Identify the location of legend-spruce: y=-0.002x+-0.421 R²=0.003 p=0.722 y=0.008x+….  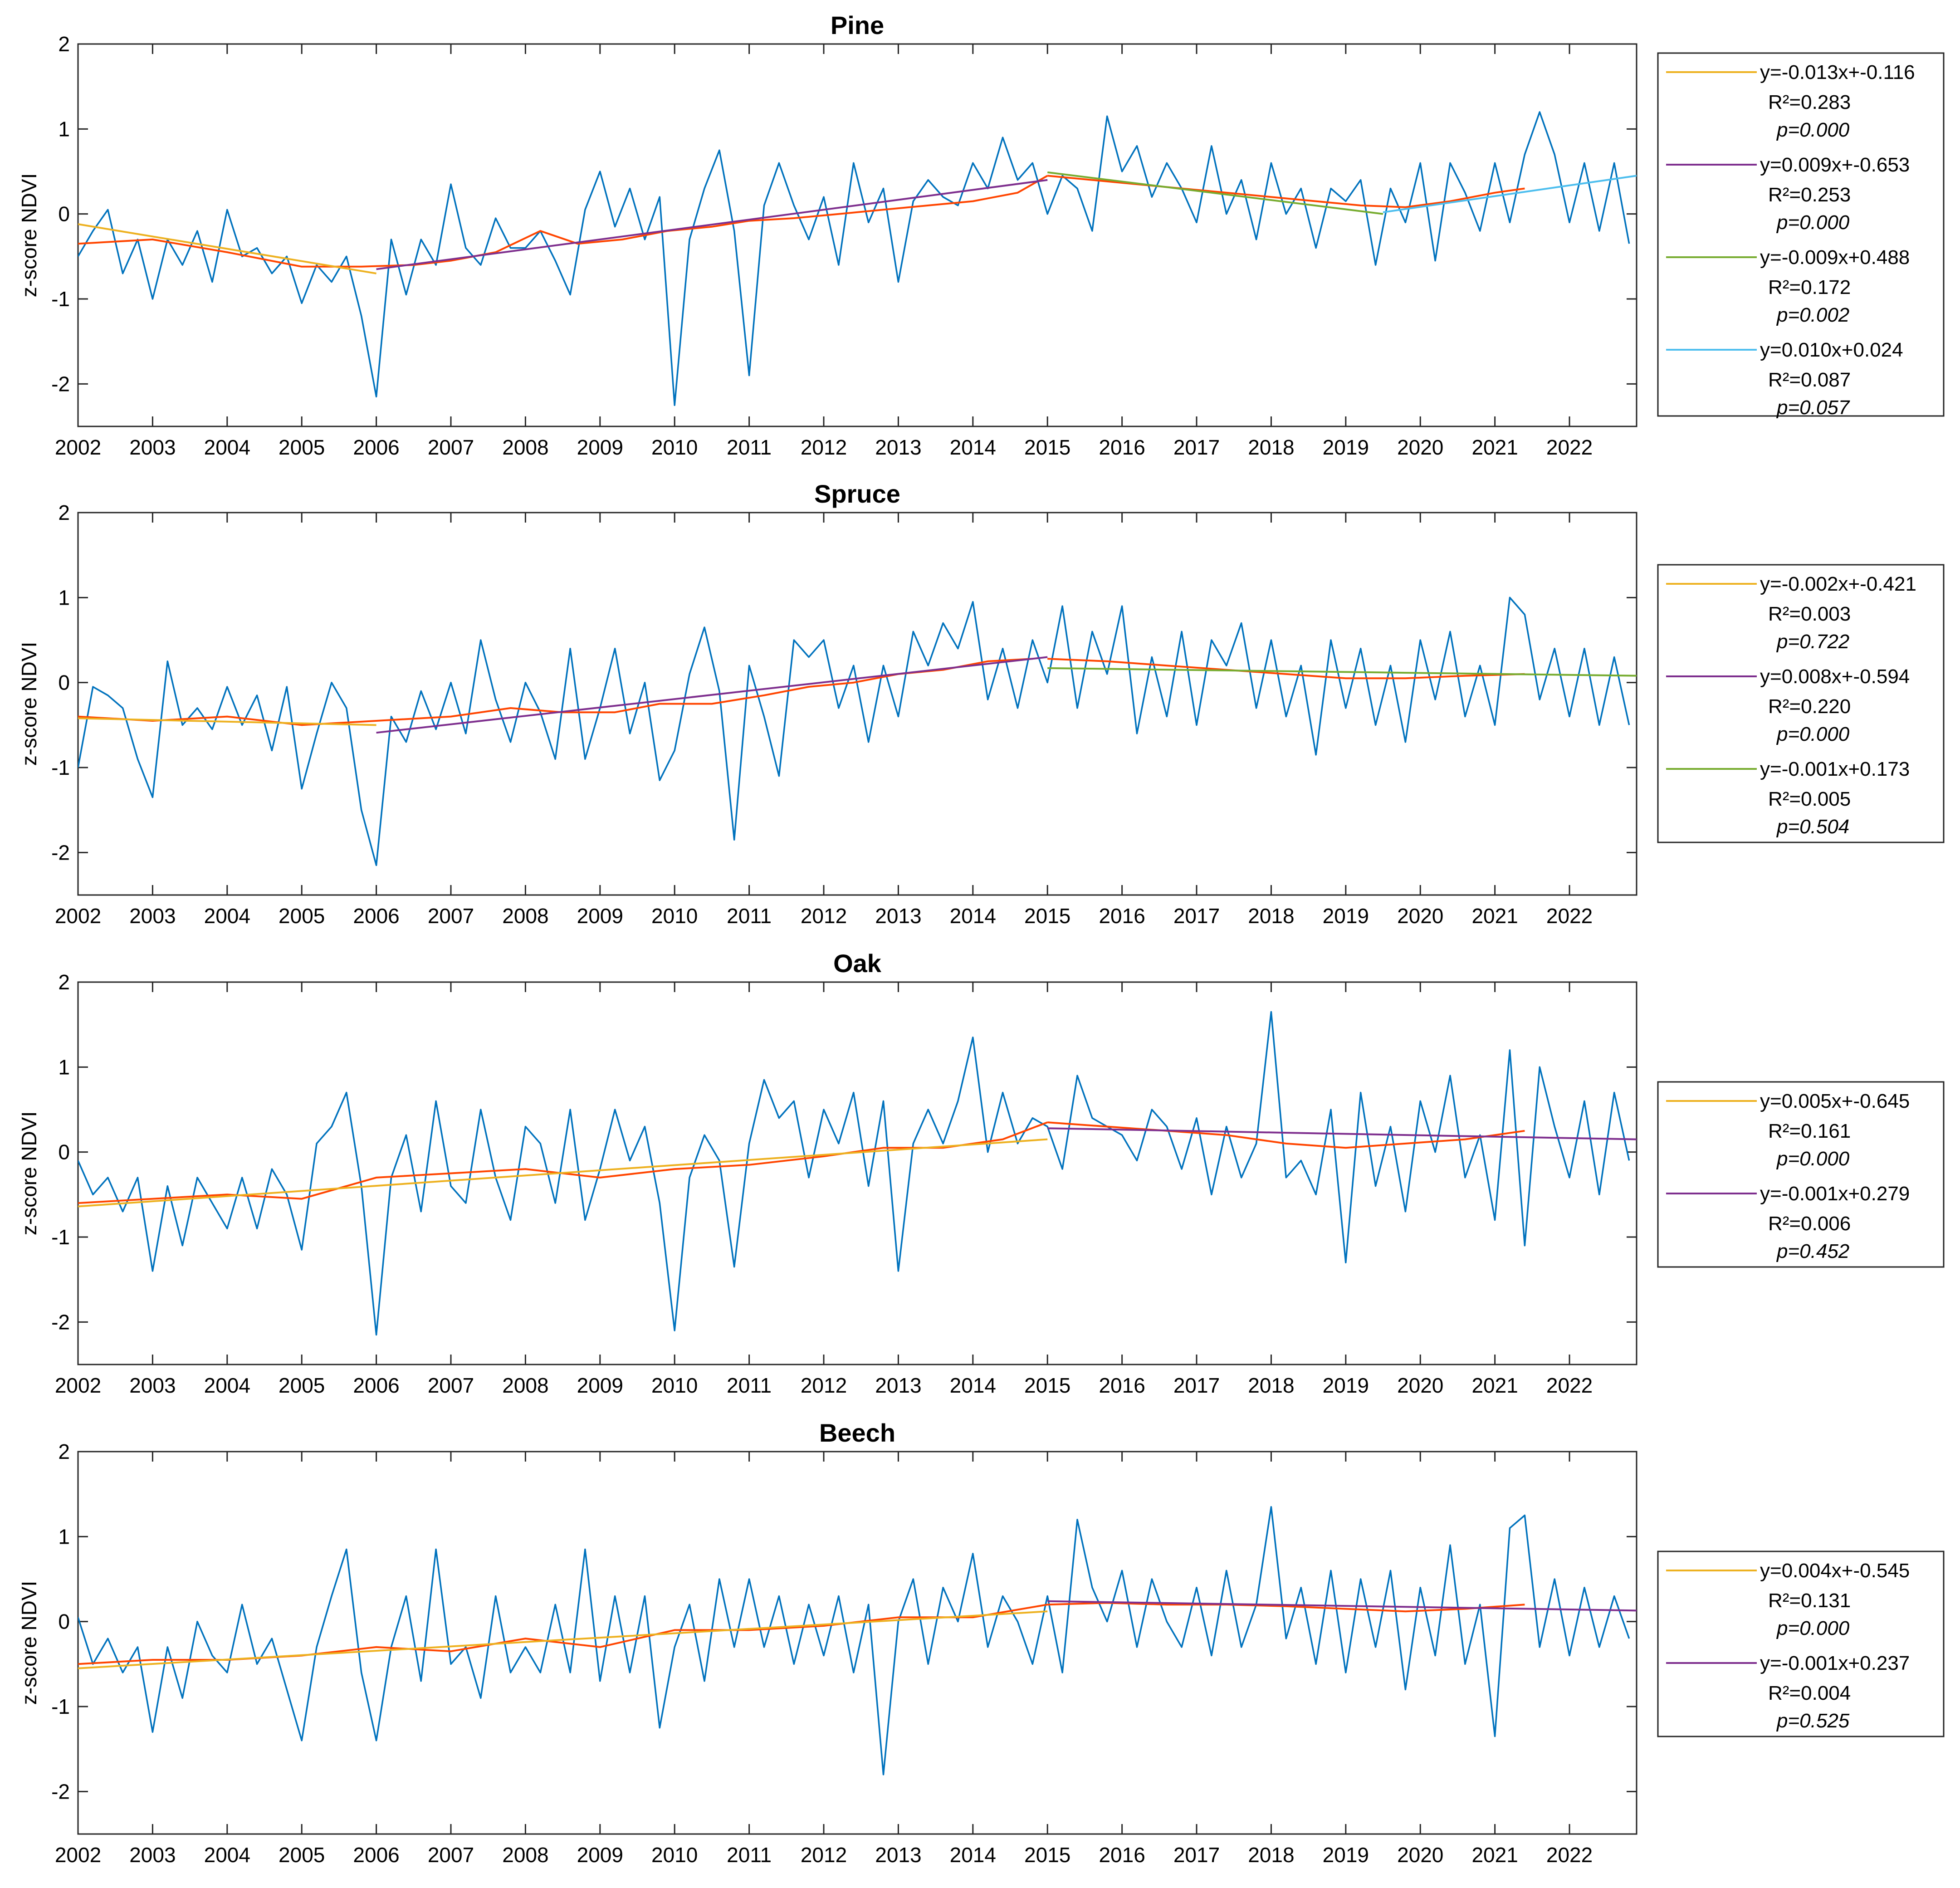
(1801, 703).